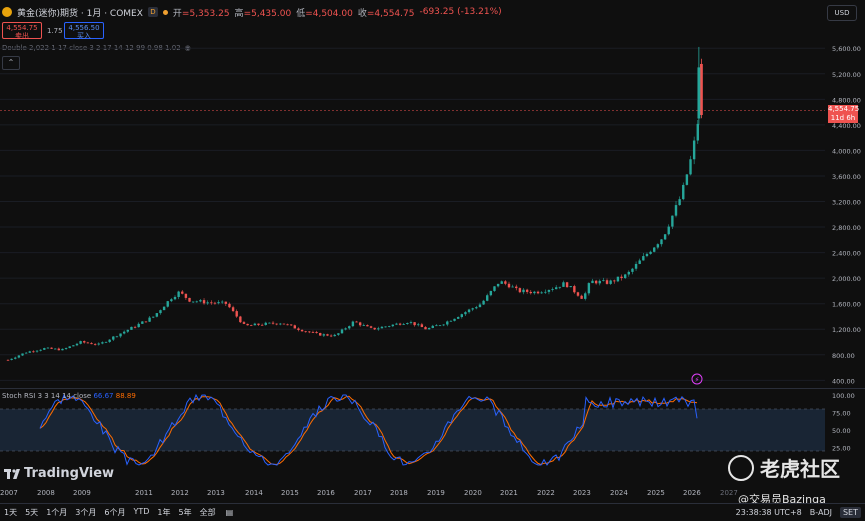 The height and width of the screenshot is (521, 865). I want to click on bar-countdown: 11d 6h, so click(843, 118).